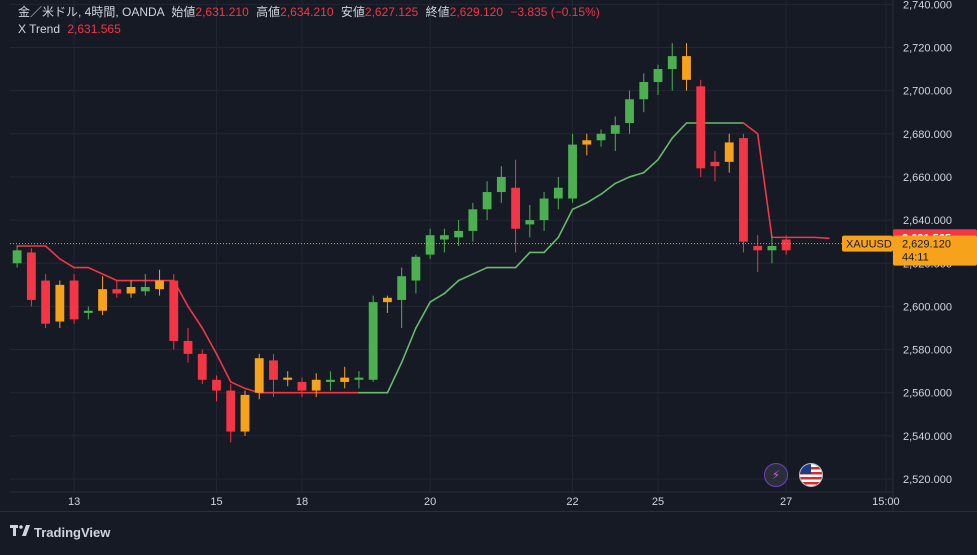  What do you see at coordinates (927, 307) in the screenshot?
I see `y-tick-label: 2,600.000` at bounding box center [927, 307].